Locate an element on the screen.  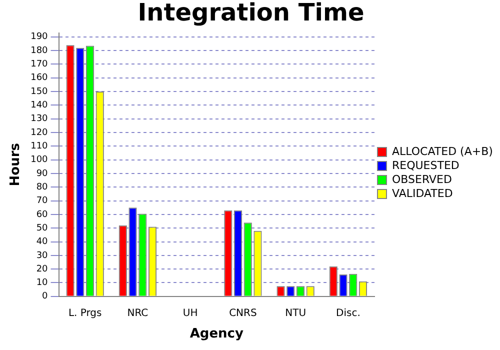
y-tick-label: 120 is located at coordinates (39, 133).